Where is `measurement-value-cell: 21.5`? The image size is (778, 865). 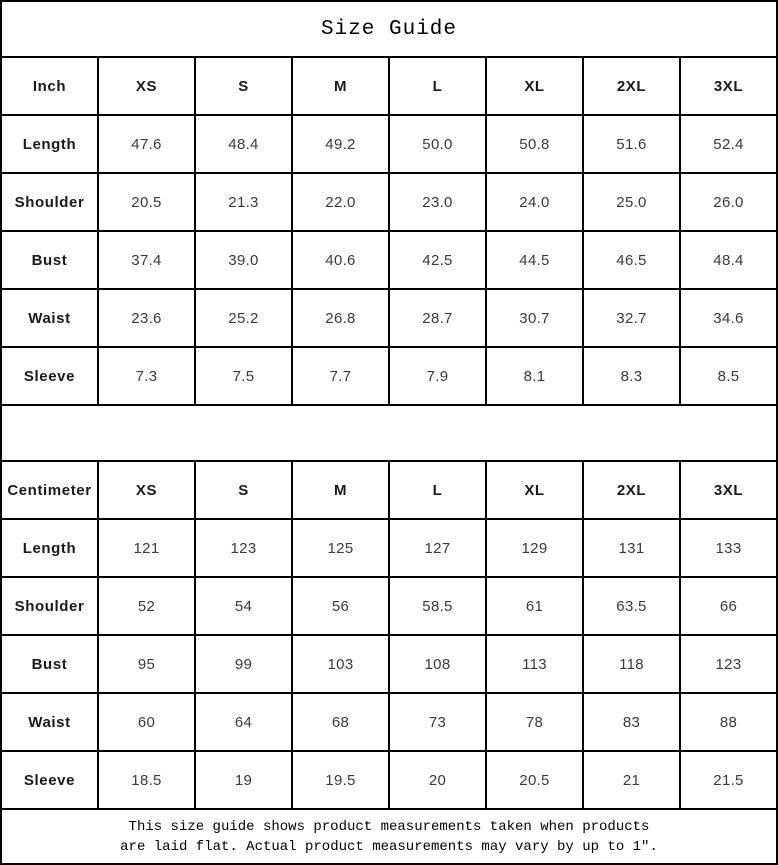 measurement-value-cell: 21.5 is located at coordinates (728, 780).